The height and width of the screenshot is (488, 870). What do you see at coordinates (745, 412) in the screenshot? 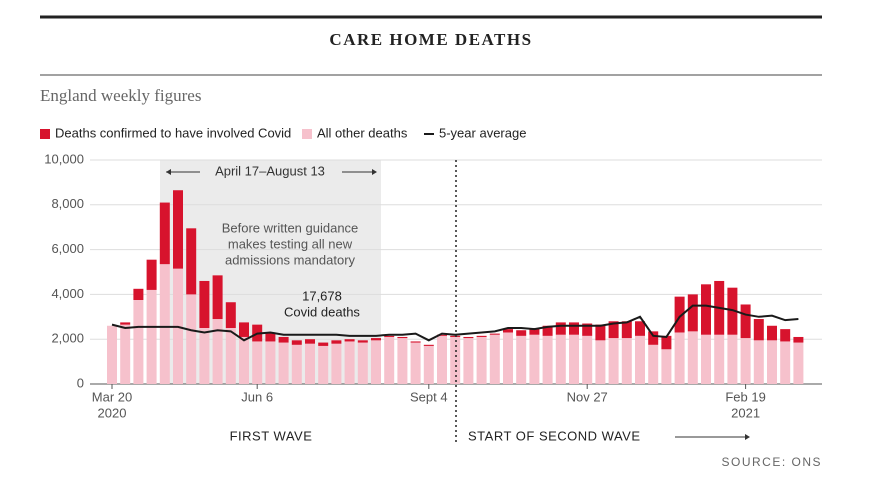
I see `x-year-label: 2021` at bounding box center [745, 412].